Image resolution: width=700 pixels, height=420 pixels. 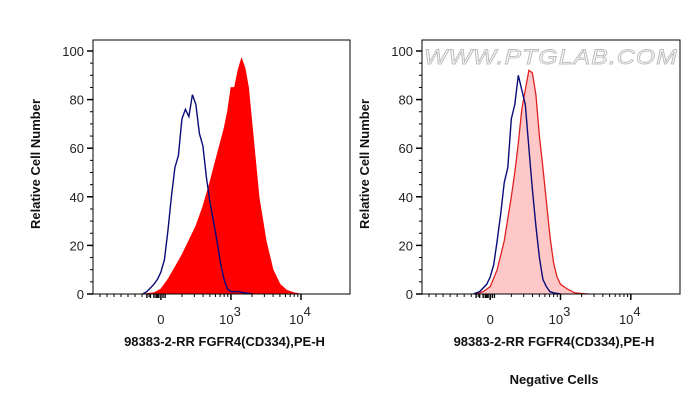 I want to click on series-stained-outline, so click(x=531, y=182).